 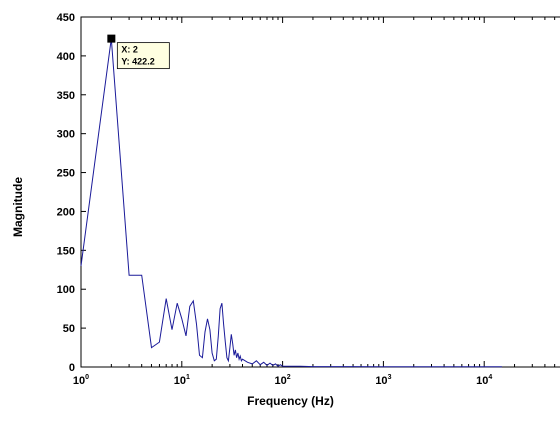 I want to click on data-tip-marker, so click(x=111, y=38).